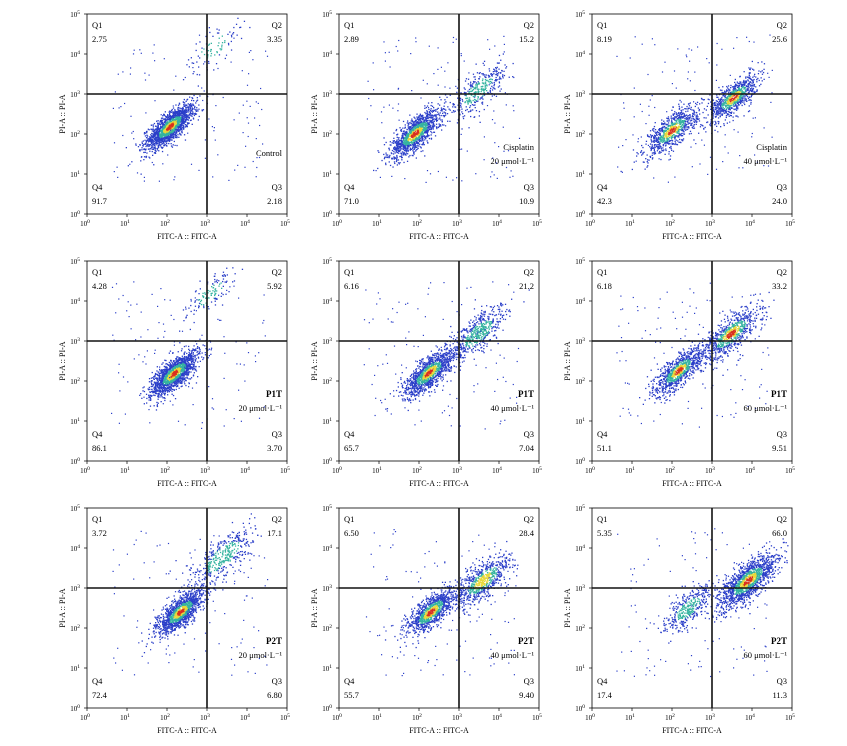  What do you see at coordinates (457, 223) in the screenshot?
I see `x-tick-label: 103` at bounding box center [457, 223].